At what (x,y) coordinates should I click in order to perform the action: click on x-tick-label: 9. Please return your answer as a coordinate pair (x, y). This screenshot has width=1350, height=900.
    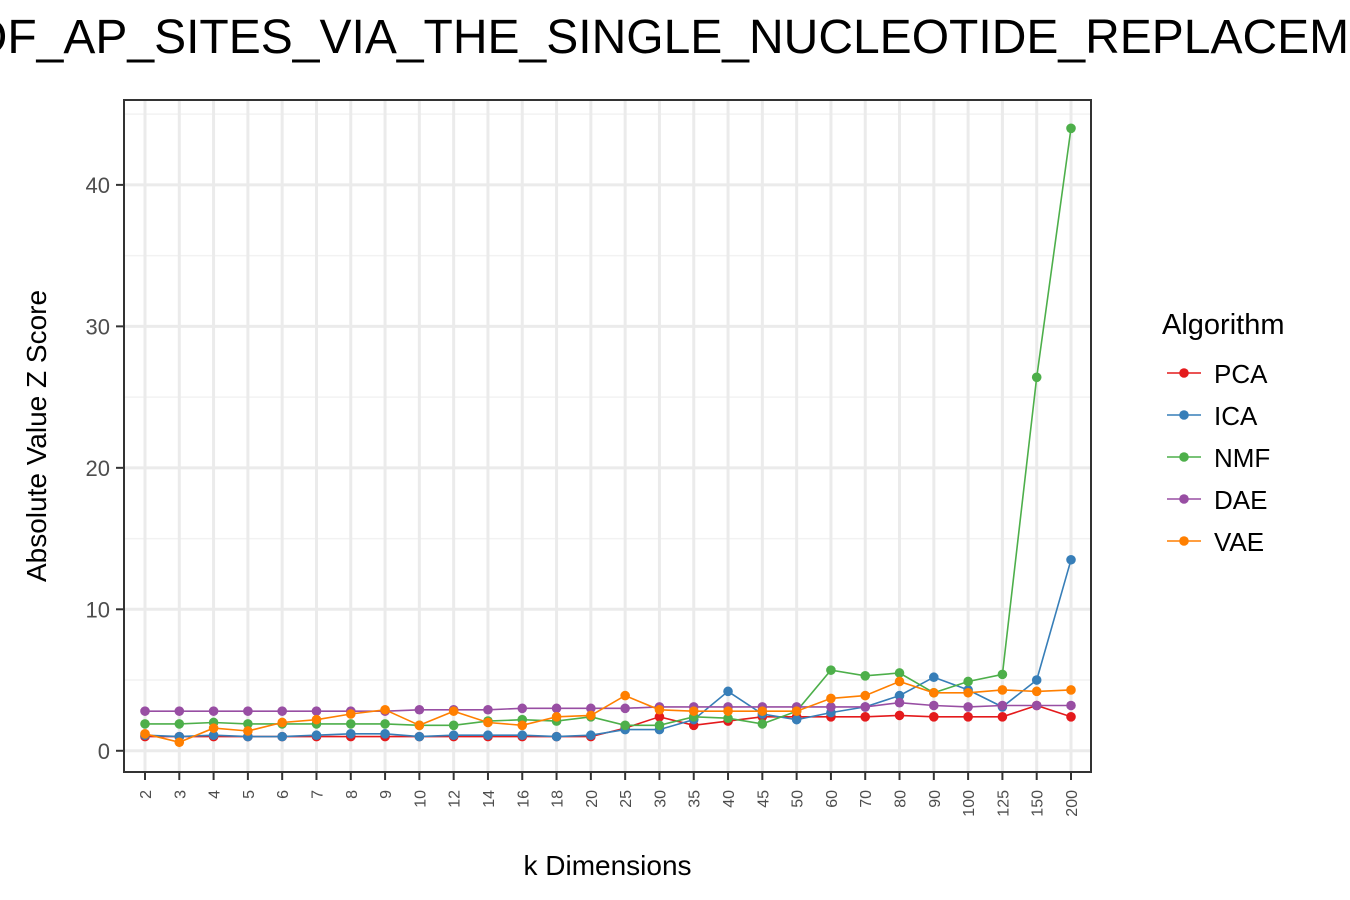
    Looking at the image, I should click on (386, 794).